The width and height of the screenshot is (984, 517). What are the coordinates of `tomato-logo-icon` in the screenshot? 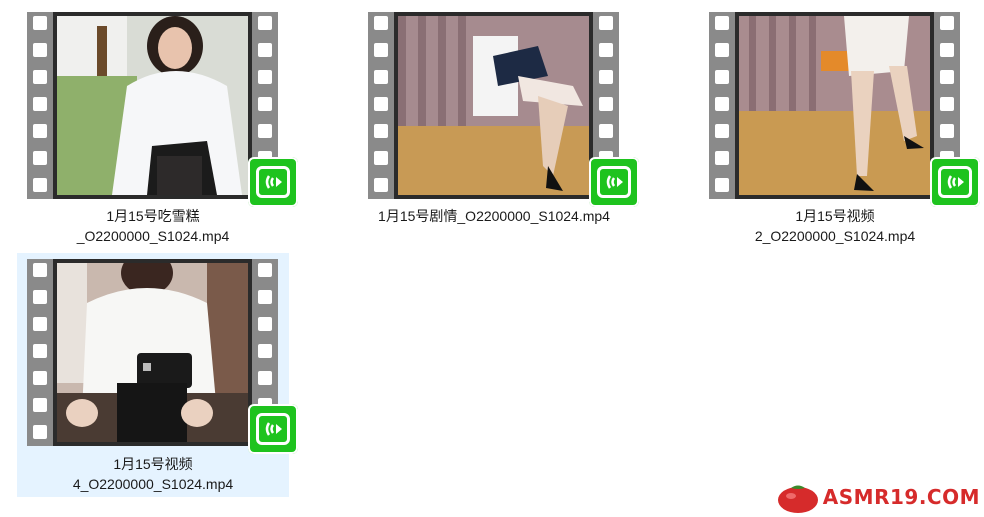 It's located at (797, 499).